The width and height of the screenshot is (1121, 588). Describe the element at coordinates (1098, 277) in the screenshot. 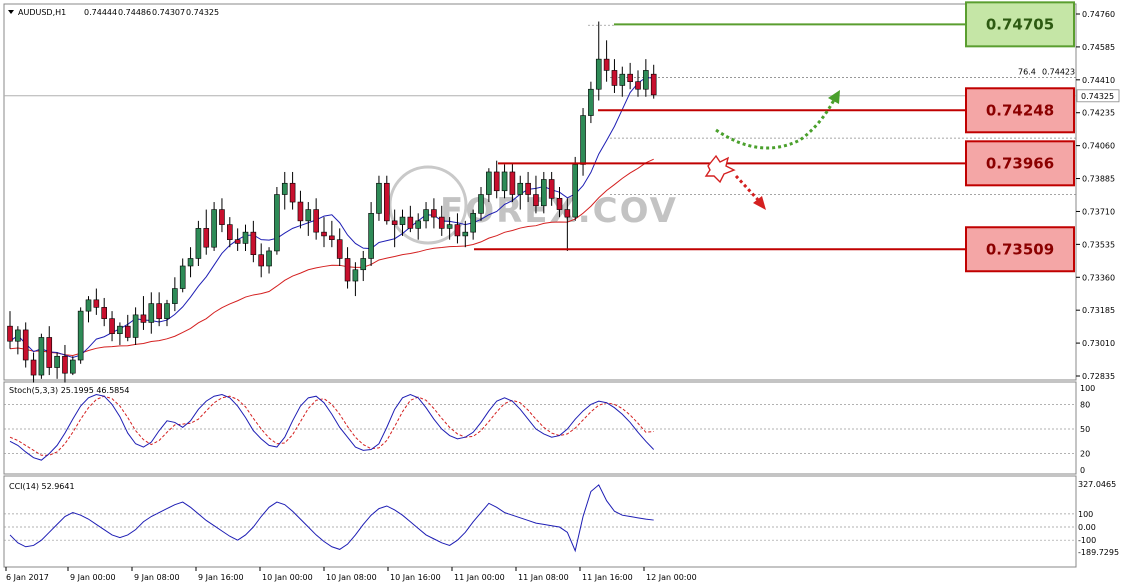

I see `price-tick-label: 0.73360` at that location.